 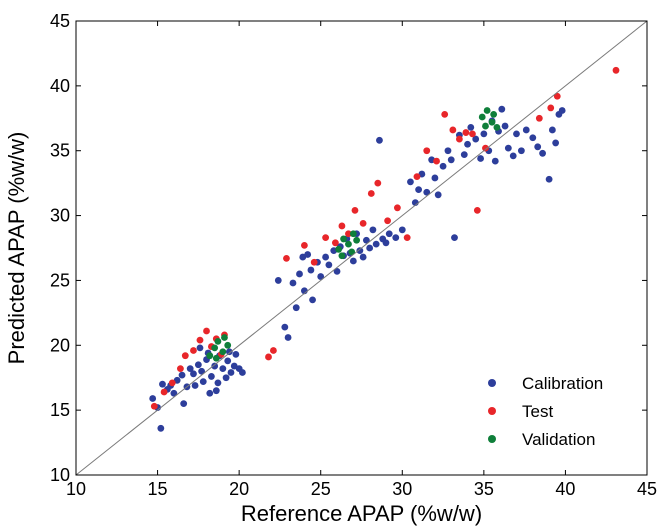 I want to click on y-tick-label: 15, so click(x=60, y=410).